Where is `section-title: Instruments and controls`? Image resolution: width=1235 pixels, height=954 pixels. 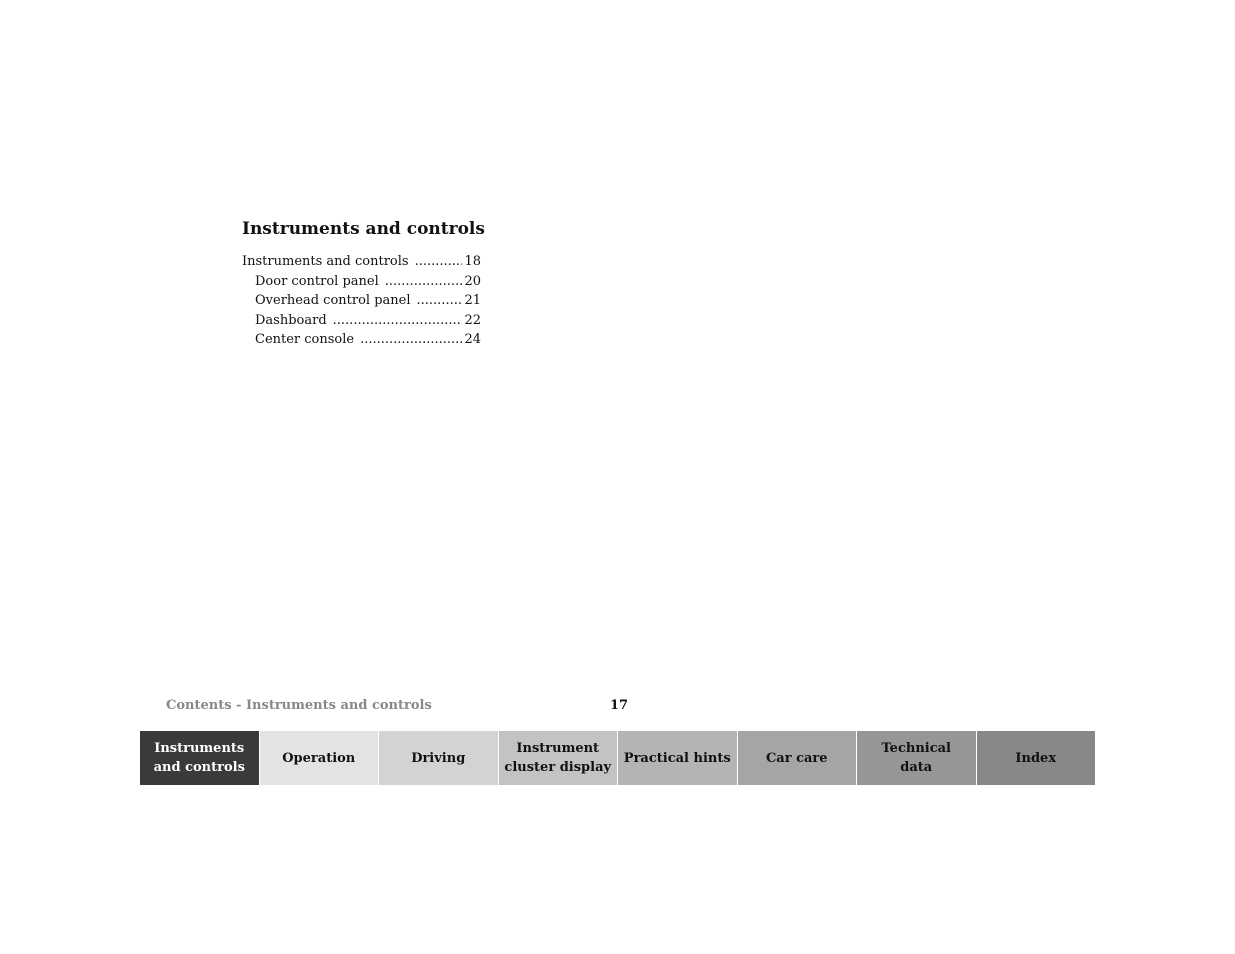 section-title: Instruments and controls is located at coordinates (363, 229).